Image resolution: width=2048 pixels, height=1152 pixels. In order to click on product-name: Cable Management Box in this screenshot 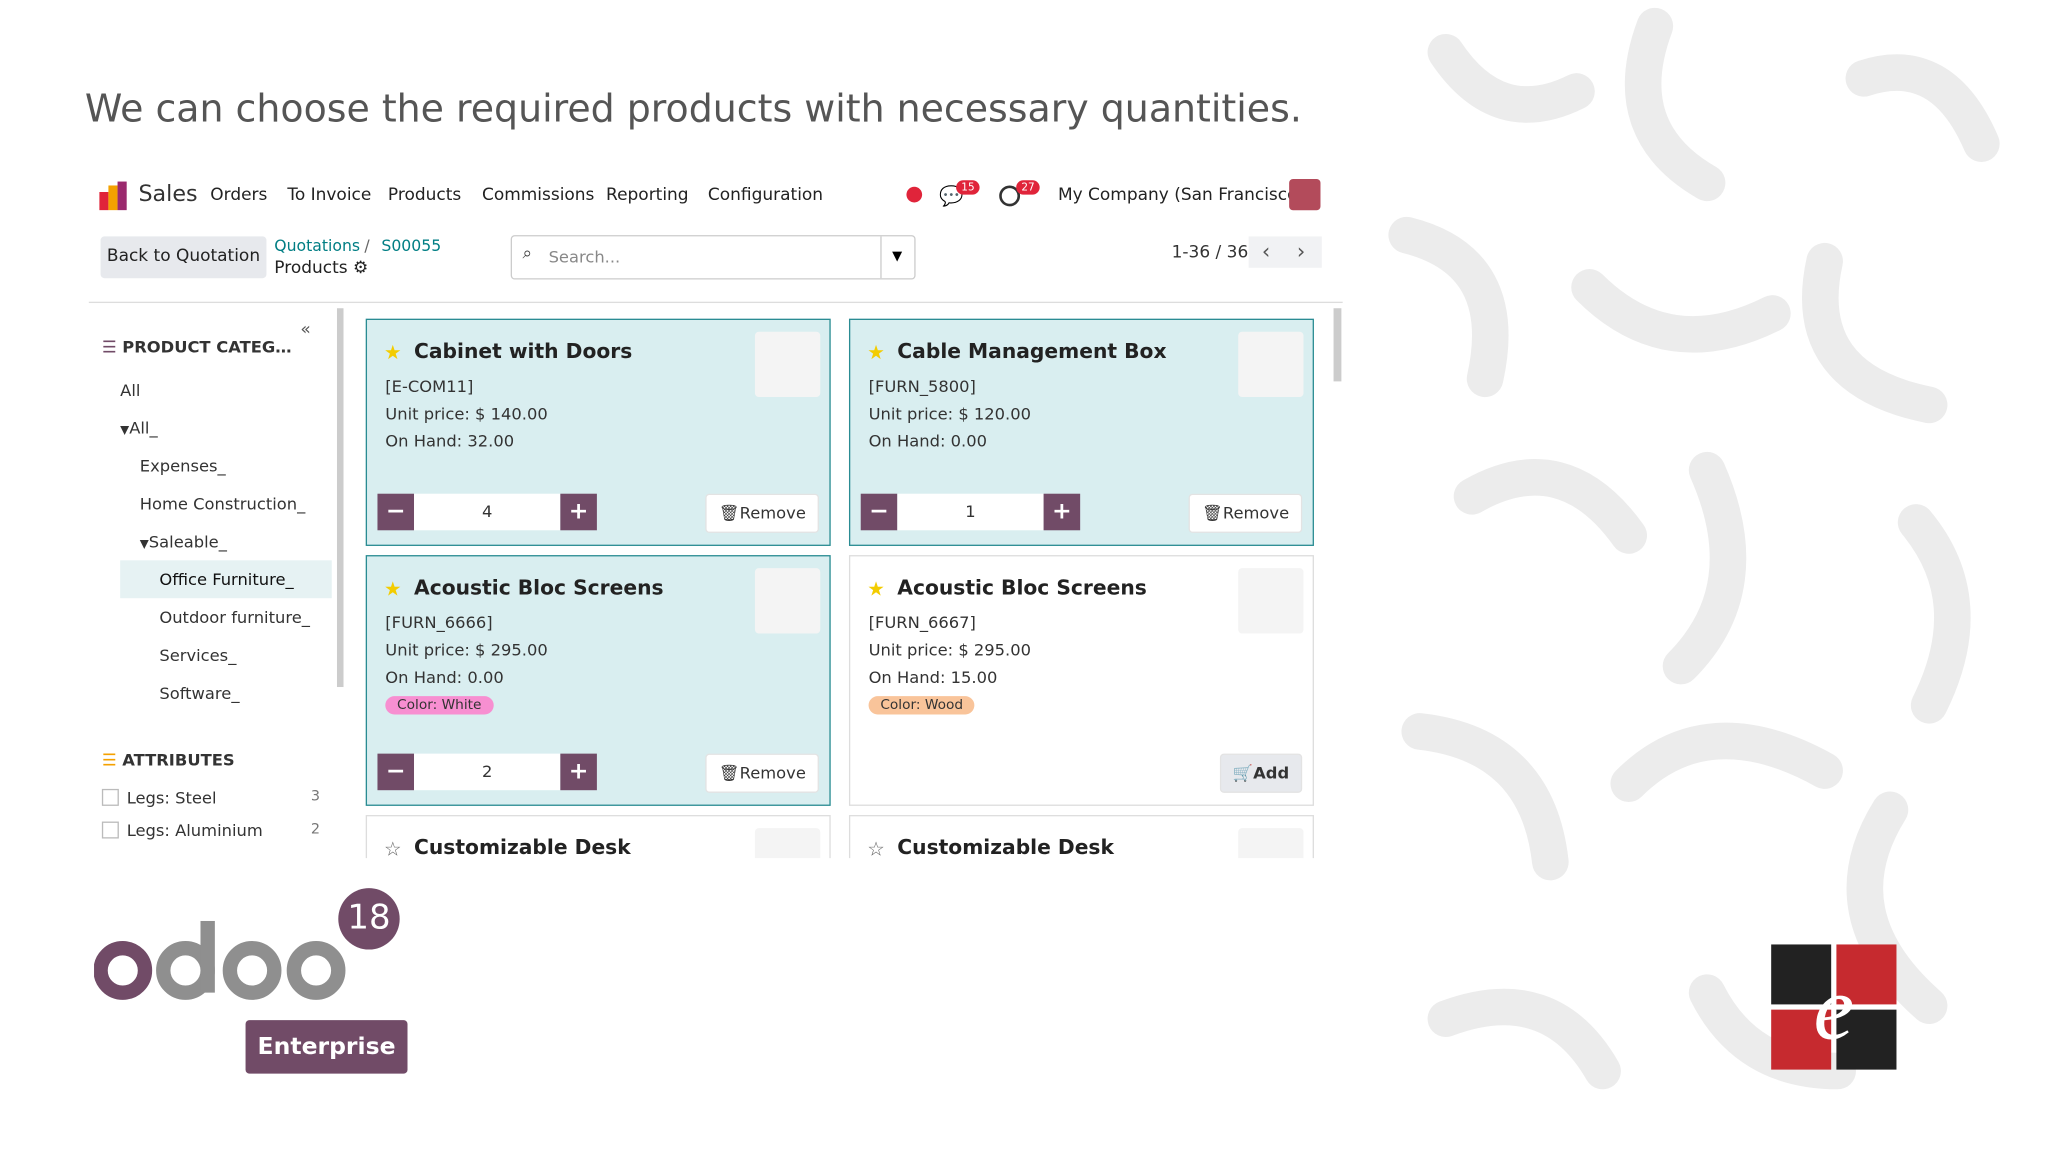, I will do `click(1032, 351)`.